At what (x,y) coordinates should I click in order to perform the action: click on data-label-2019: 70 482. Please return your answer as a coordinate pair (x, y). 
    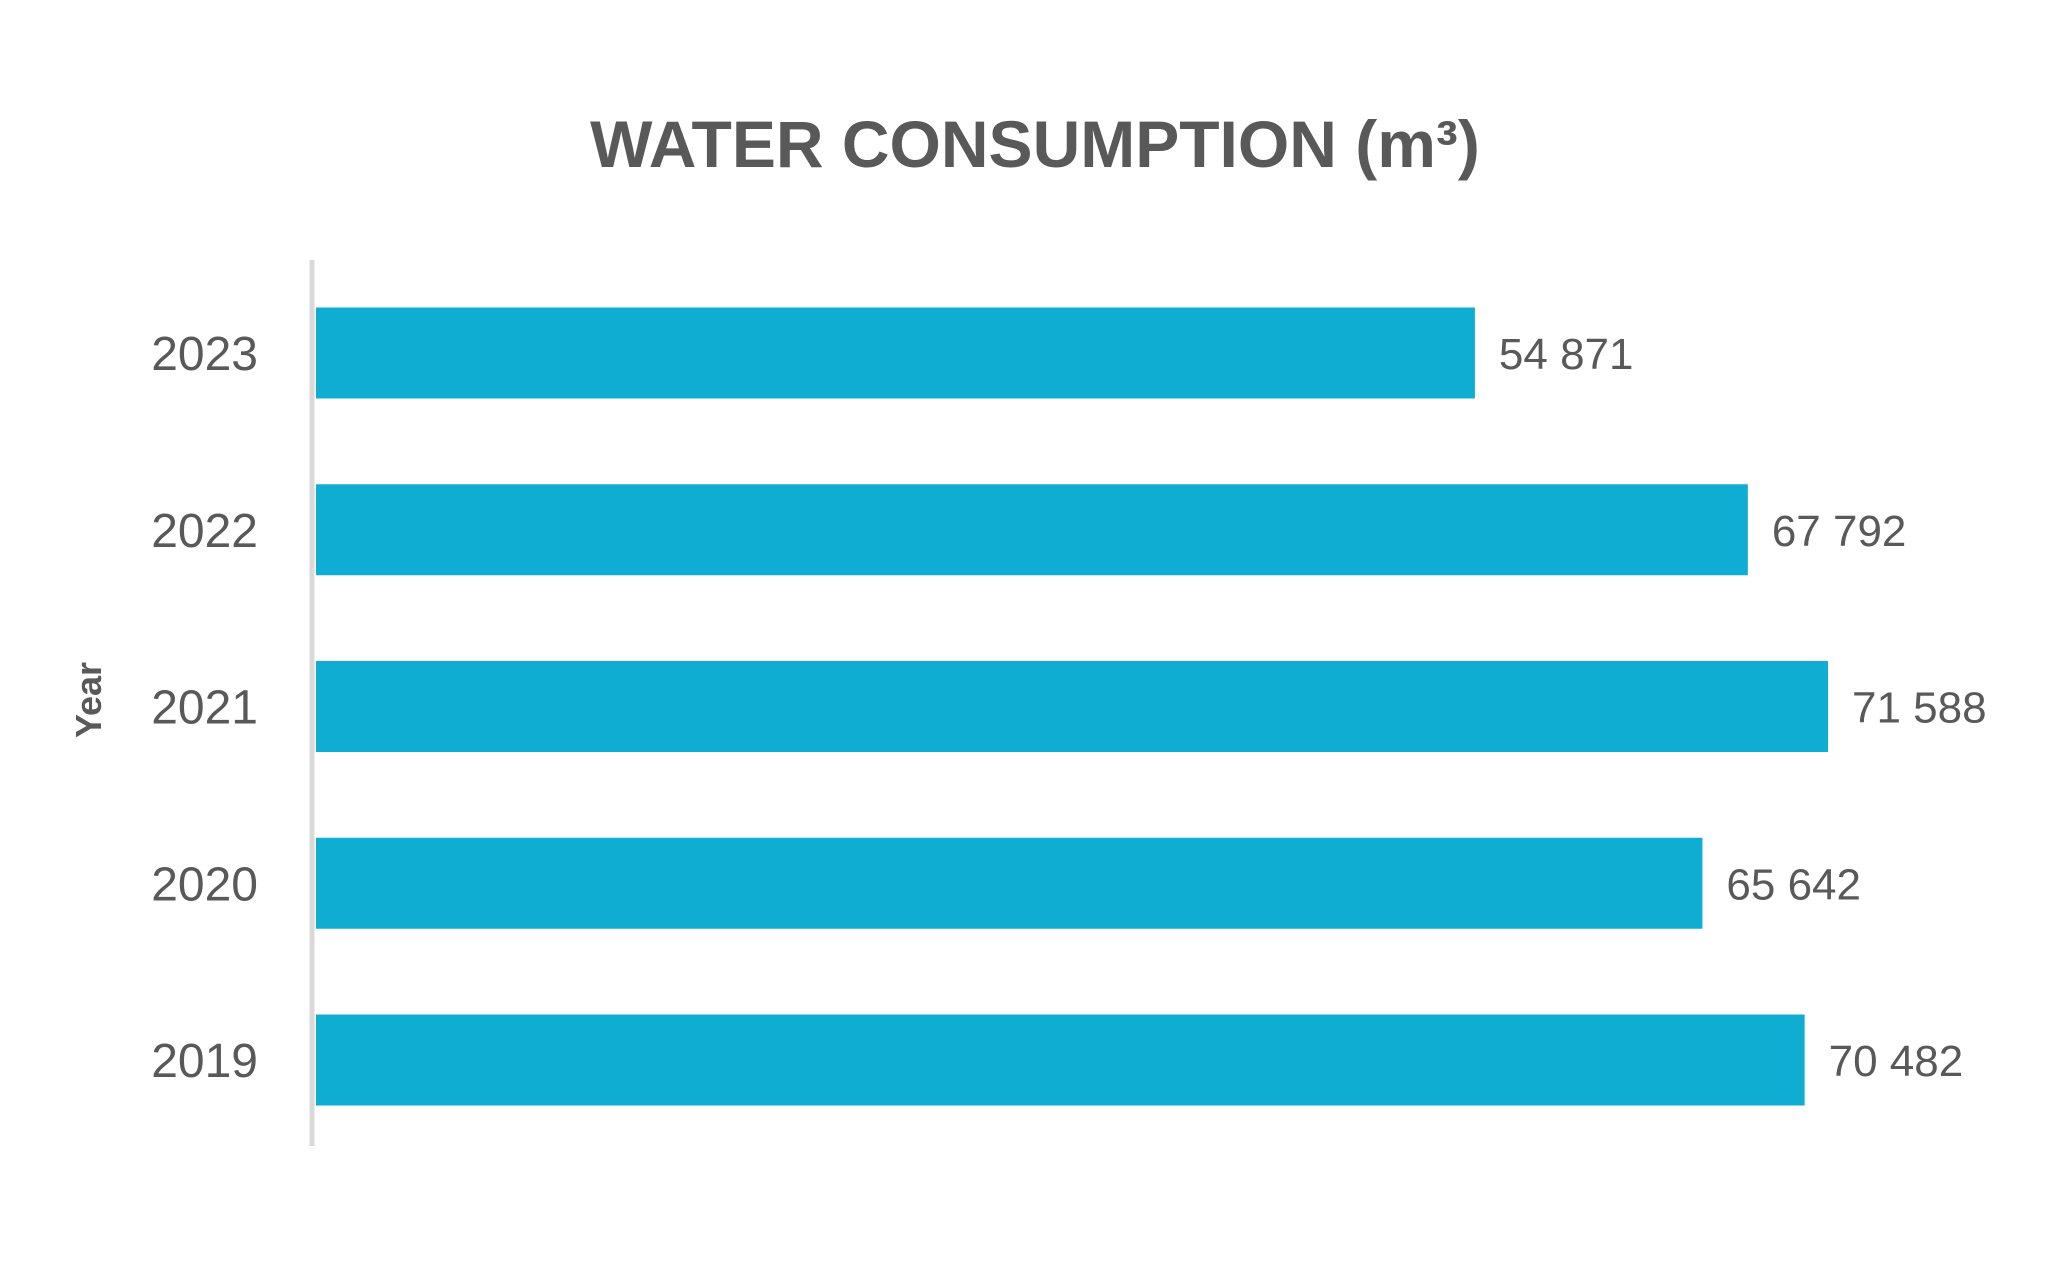
    Looking at the image, I should click on (1896, 1061).